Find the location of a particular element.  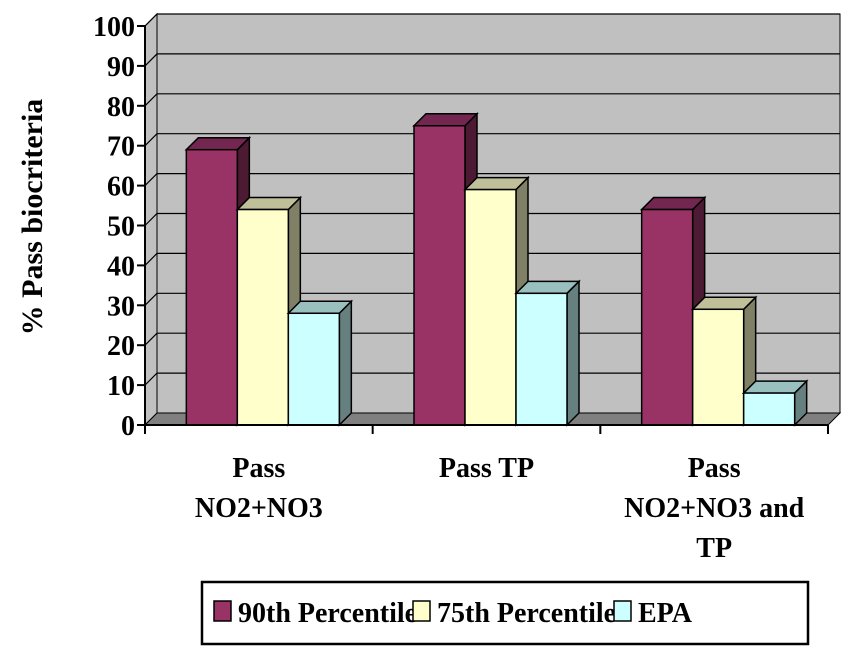

y-tick-label: 90 is located at coordinates (121, 67).